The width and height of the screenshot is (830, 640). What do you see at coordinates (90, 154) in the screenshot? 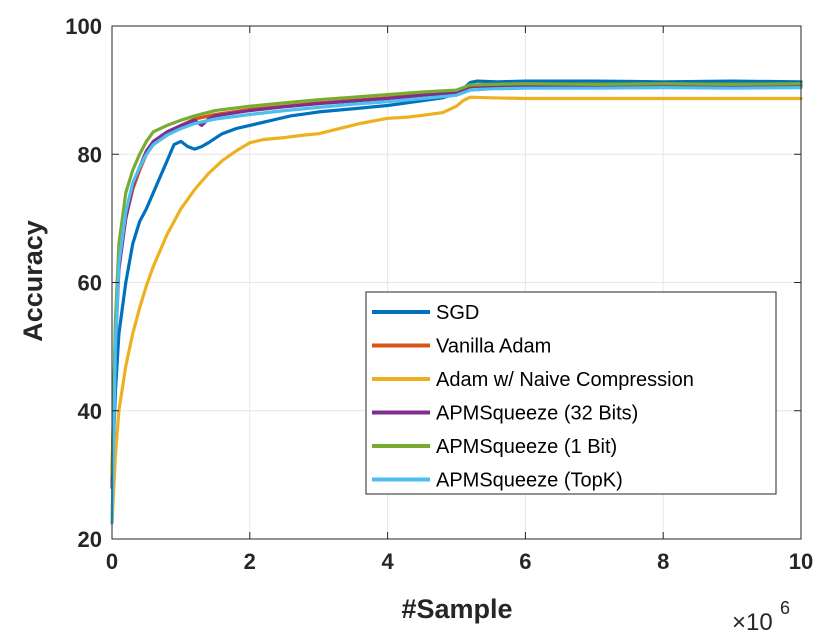
I see `y-tick-label: 80` at bounding box center [90, 154].